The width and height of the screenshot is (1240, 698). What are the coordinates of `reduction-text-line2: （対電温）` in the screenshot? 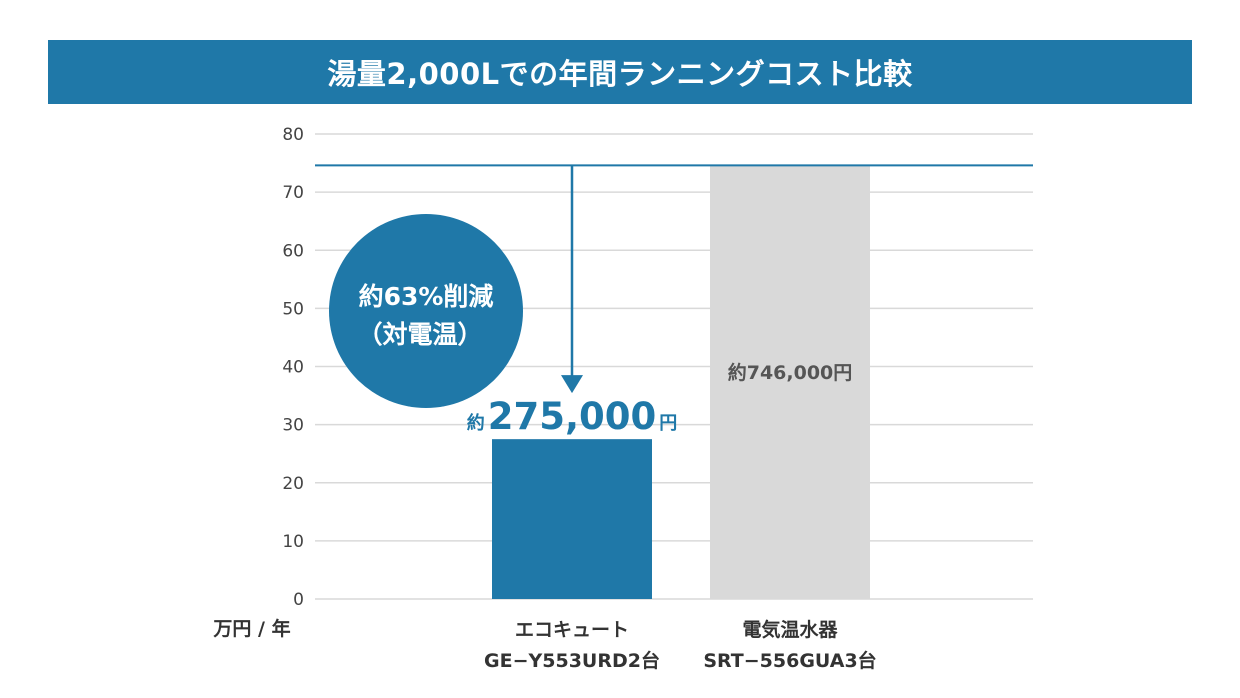 It's located at (419, 334).